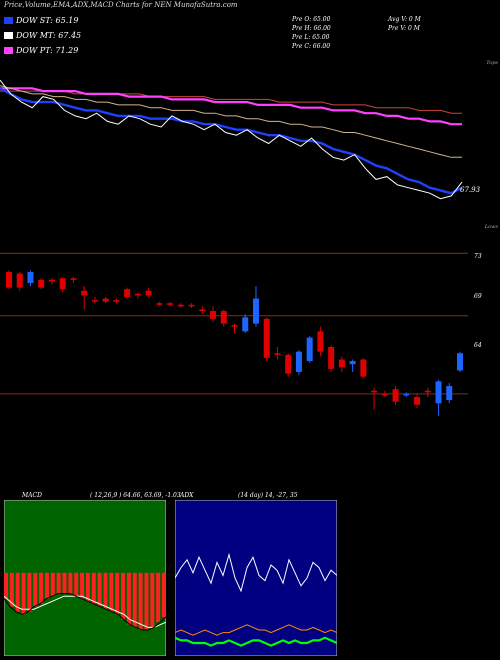 This screenshot has height=660, width=500. What do you see at coordinates (404, 19) in the screenshot?
I see `stat-avg-volume: Avg V: 0 M` at bounding box center [404, 19].